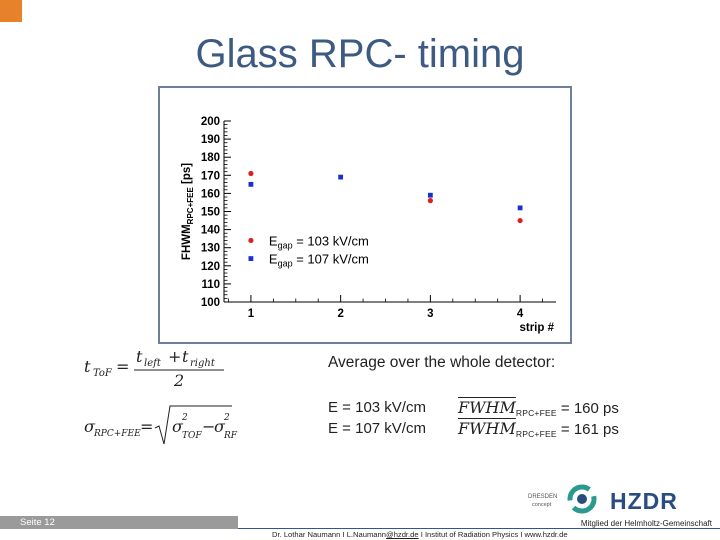 The image size is (720, 540). I want to click on y-tick-label: 120, so click(210, 267).